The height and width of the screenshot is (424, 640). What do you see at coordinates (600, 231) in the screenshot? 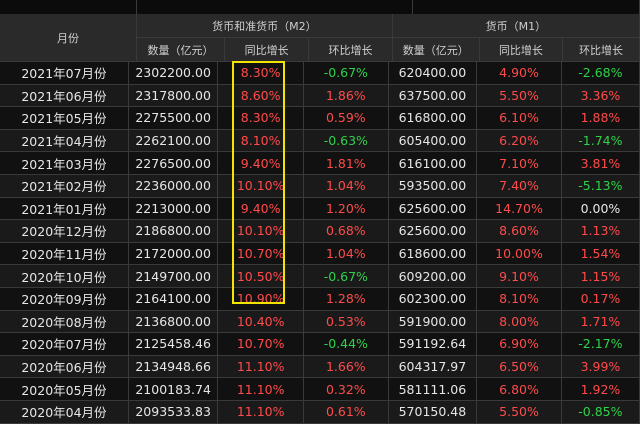
I see `m1-mom-cell: 1.13%` at bounding box center [600, 231].